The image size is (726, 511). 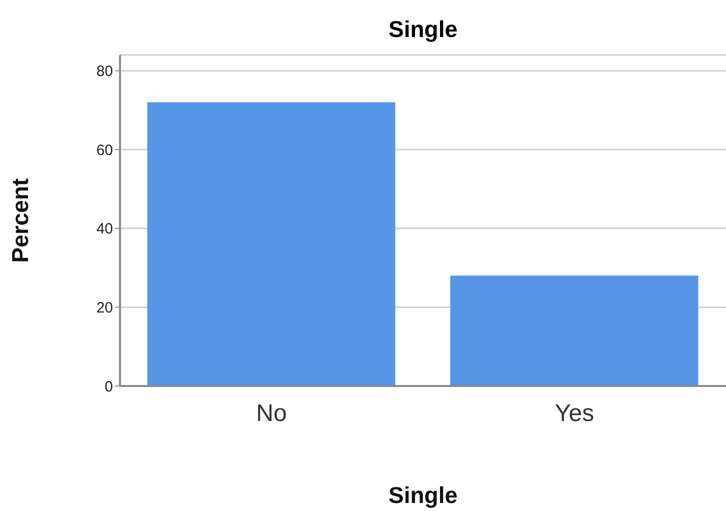 What do you see at coordinates (574, 414) in the screenshot?
I see `x-tick-label: Yes` at bounding box center [574, 414].